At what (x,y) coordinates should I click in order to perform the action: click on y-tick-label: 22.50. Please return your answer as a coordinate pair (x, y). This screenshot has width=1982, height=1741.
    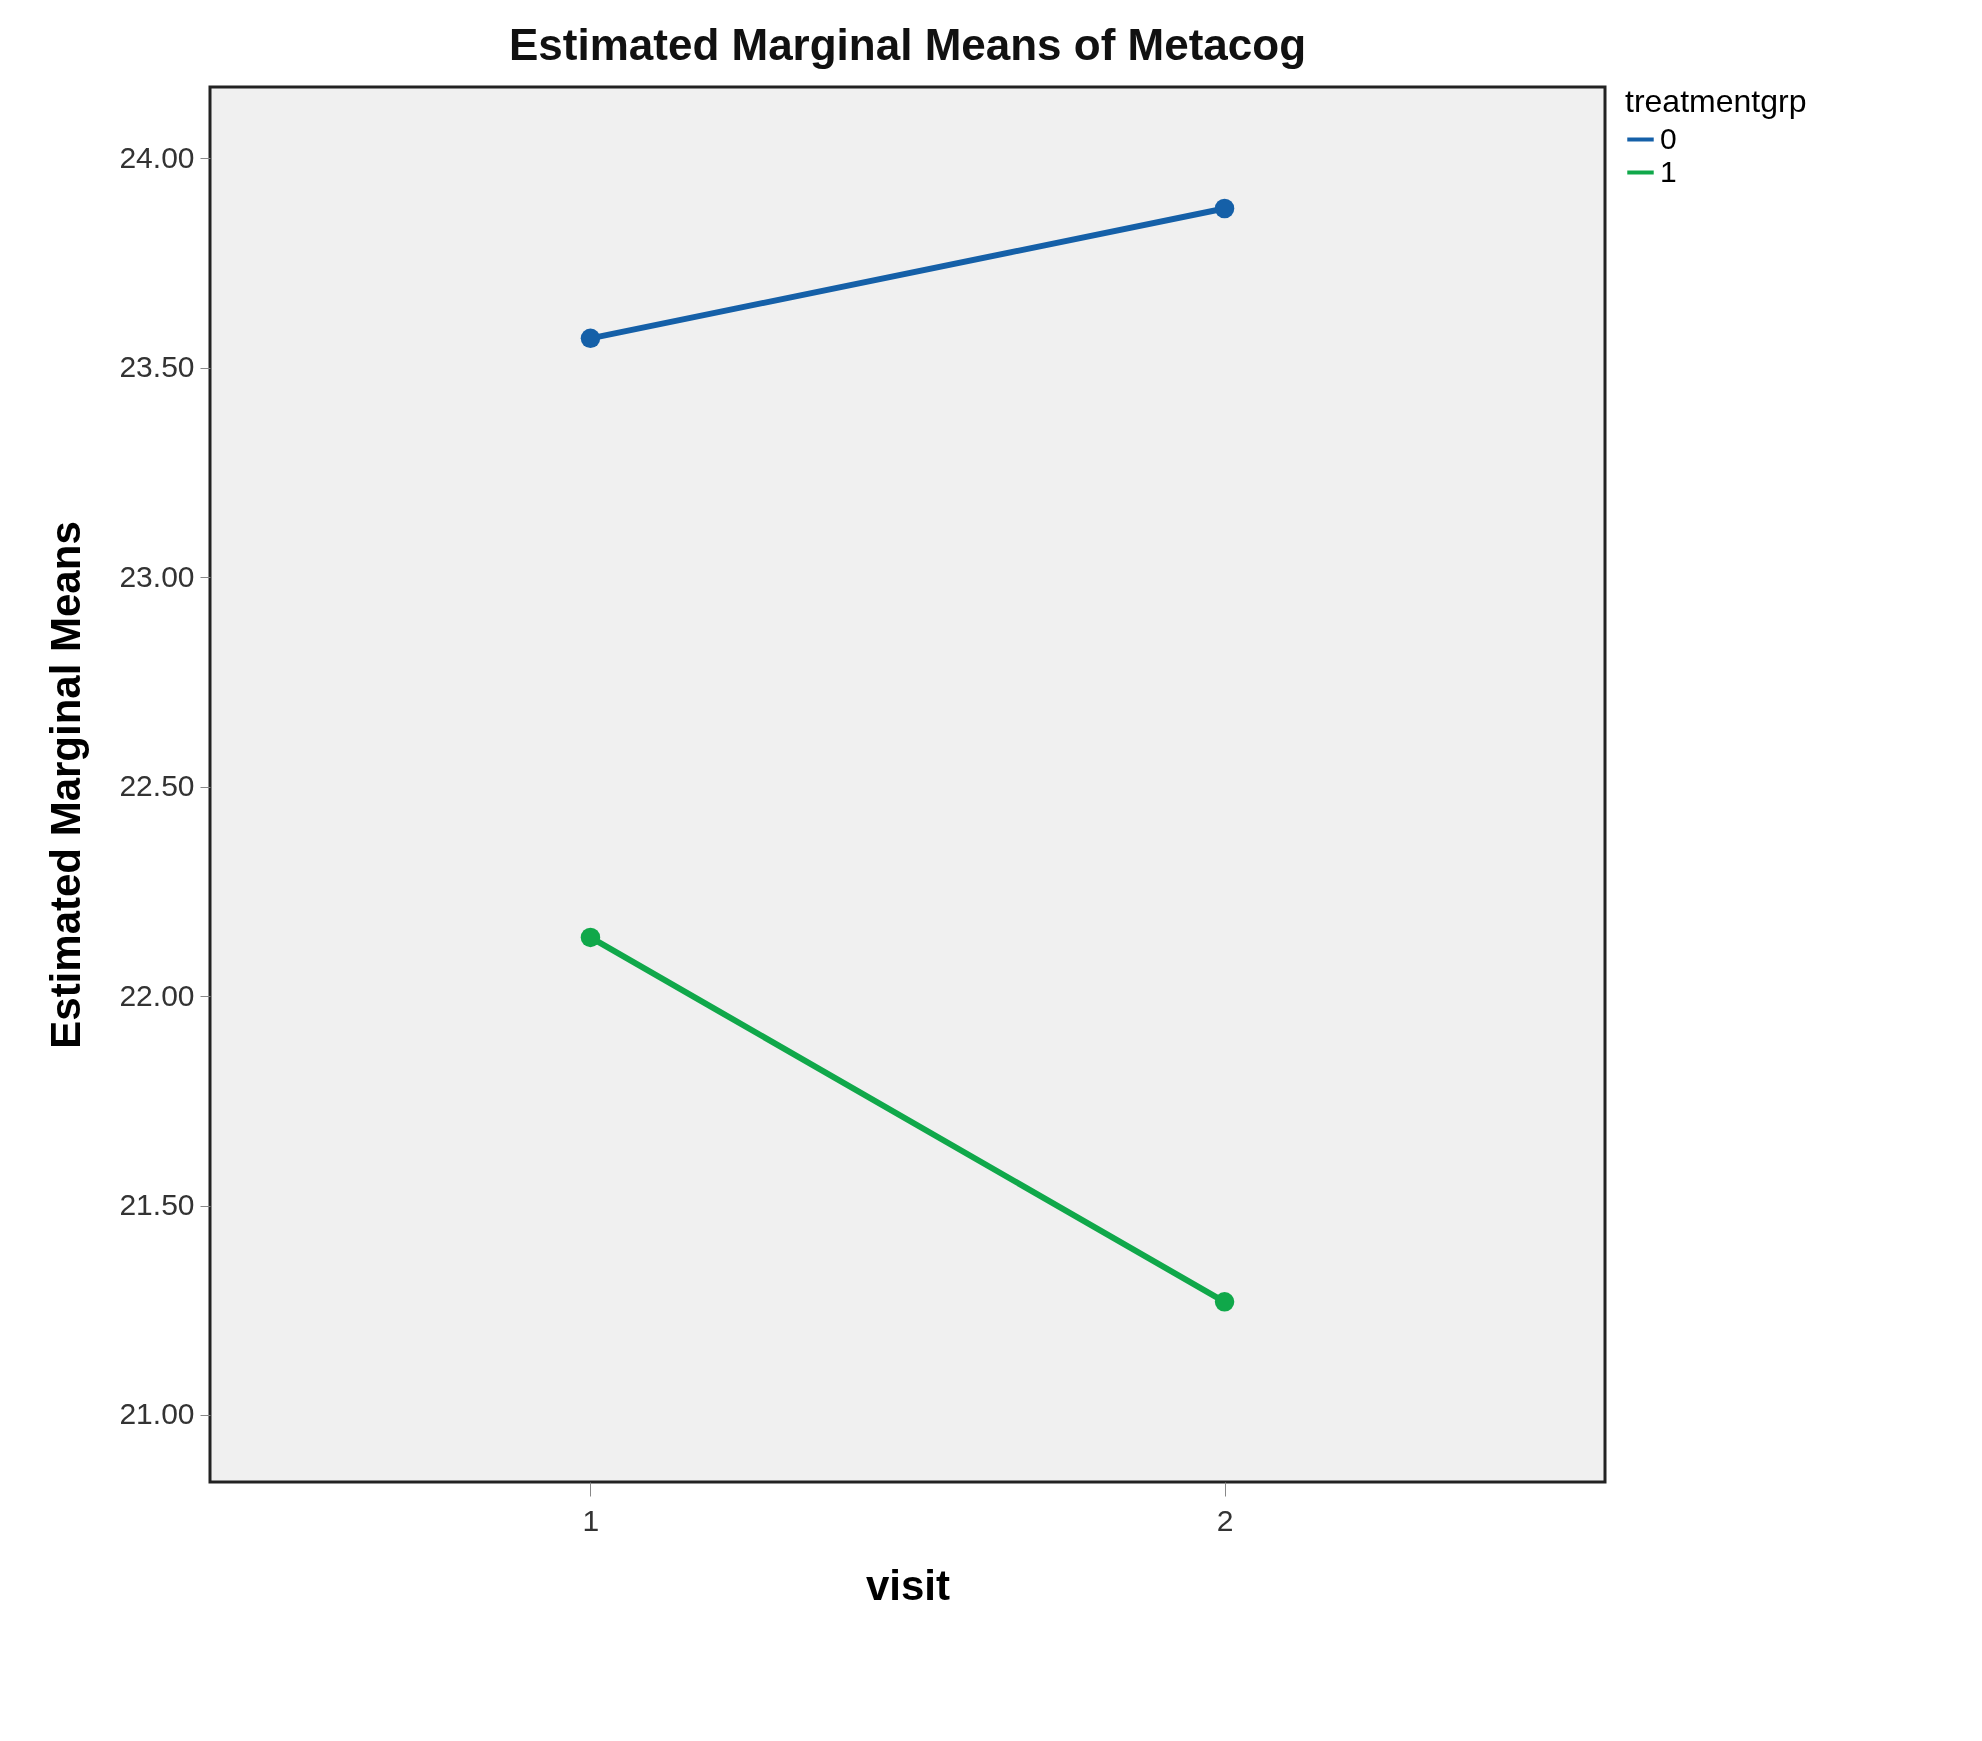
    Looking at the image, I should click on (157, 786).